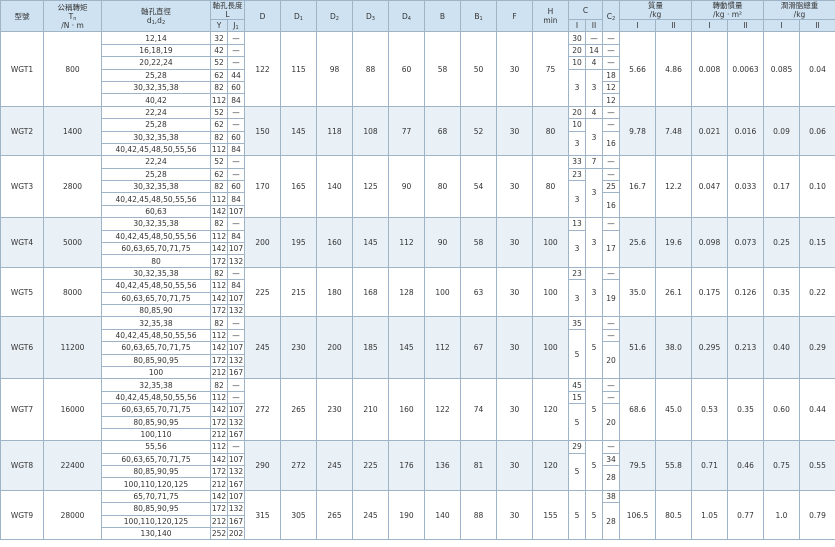 This screenshot has width=835, height=547. What do you see at coordinates (418, 50) in the screenshot?
I see `data-row: 16,18,19 42—20 14—` at bounding box center [418, 50].